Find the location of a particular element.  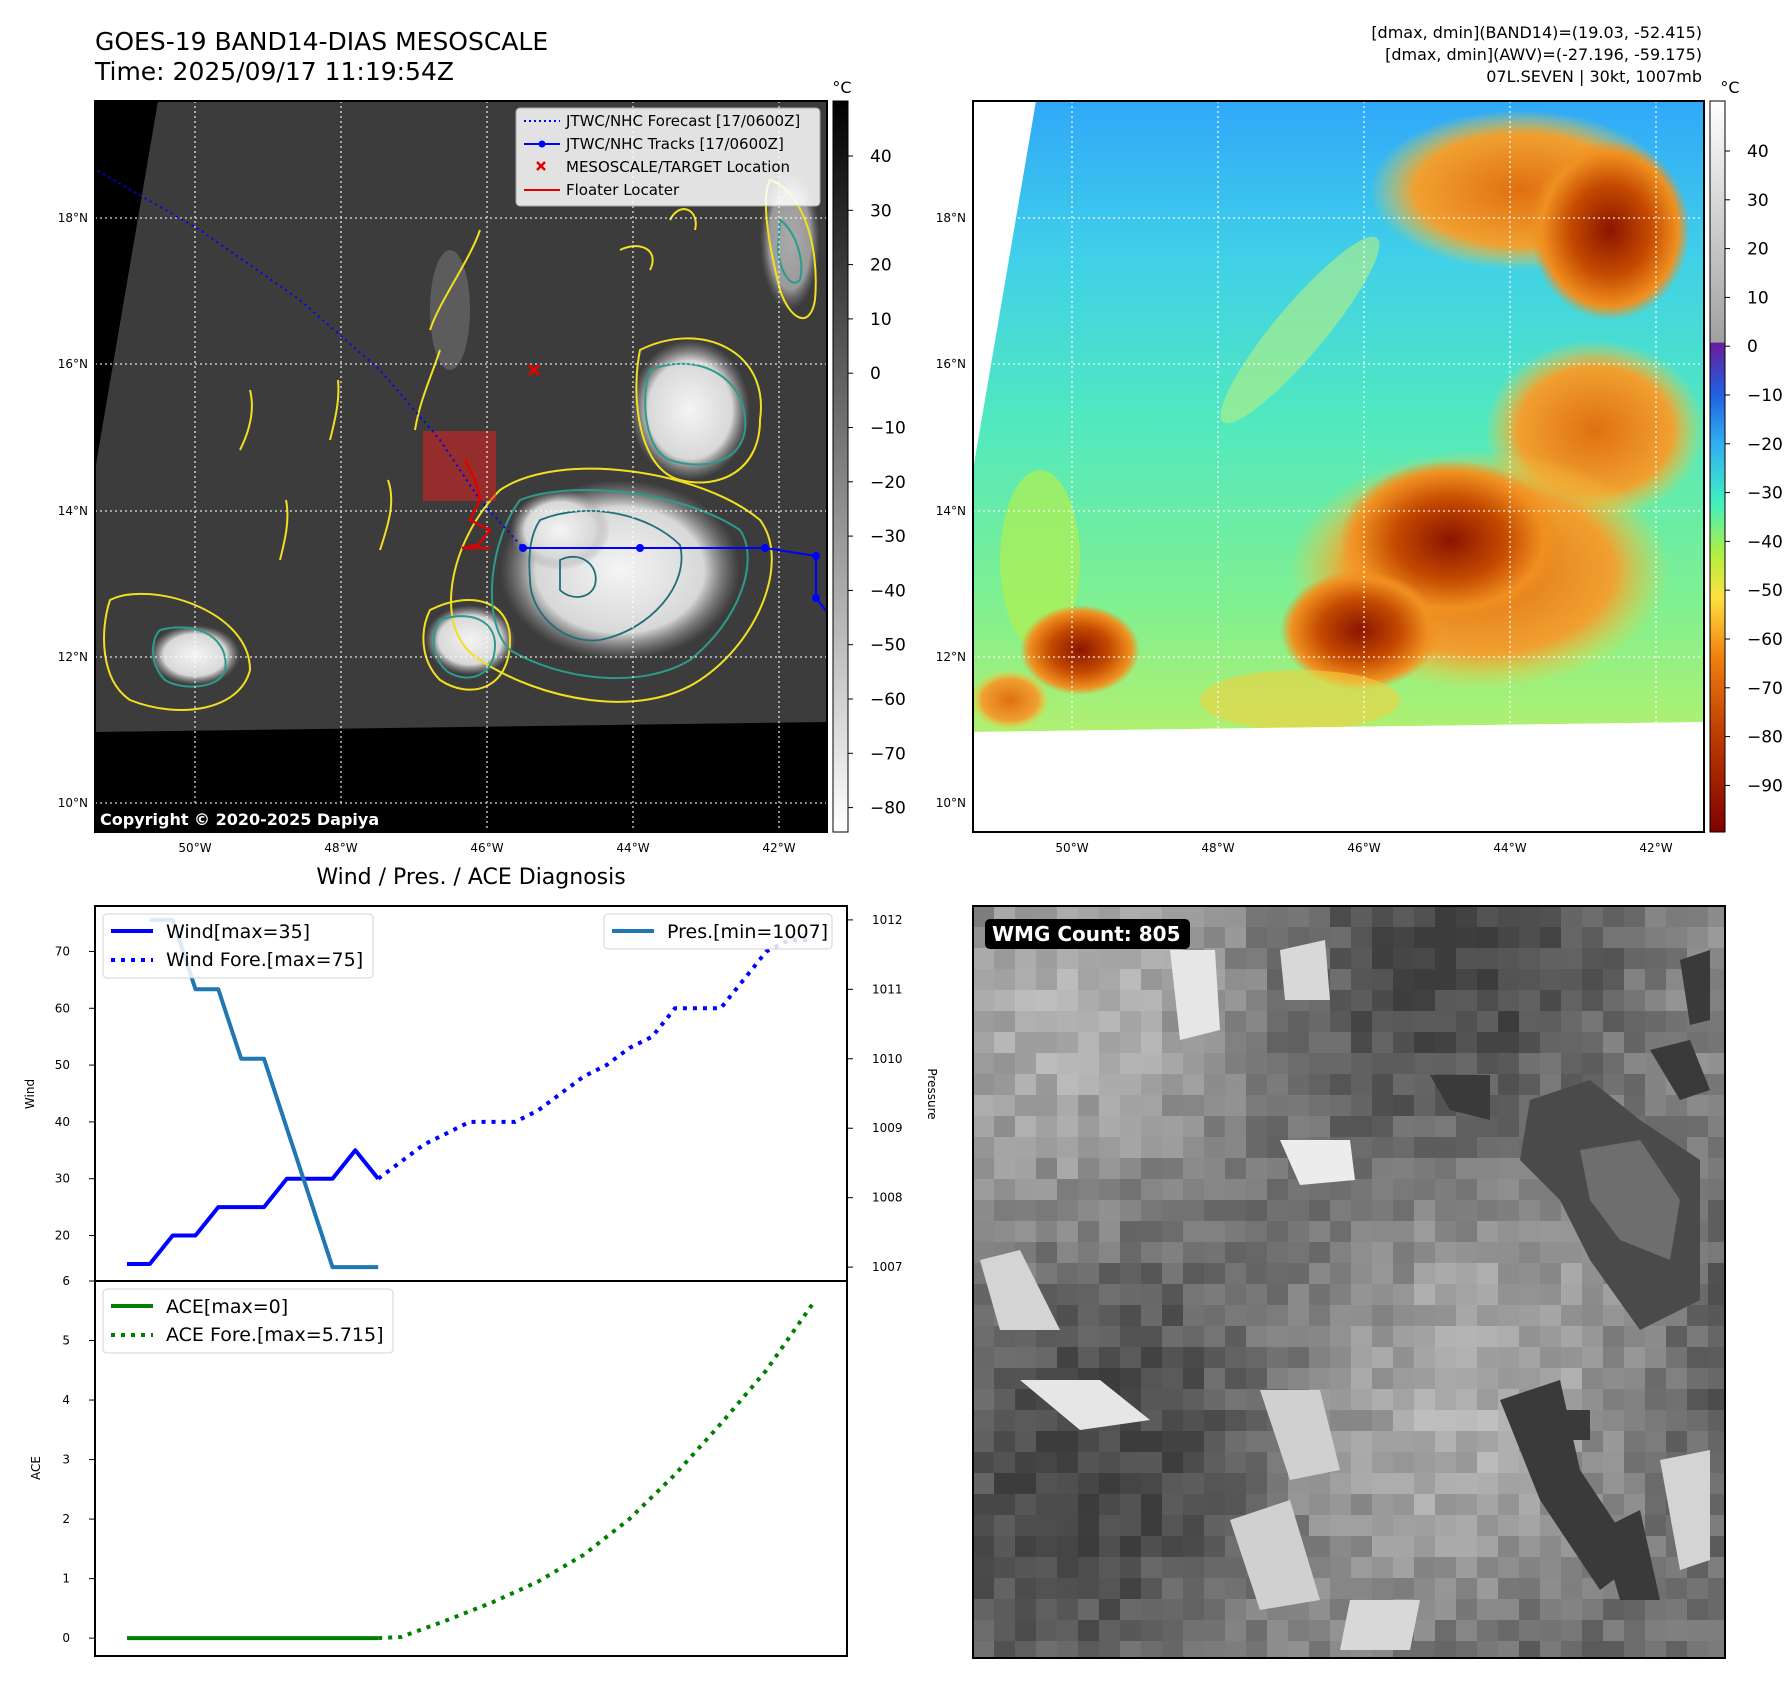

ace-y-tick-label: 4 is located at coordinates (66, 1400).